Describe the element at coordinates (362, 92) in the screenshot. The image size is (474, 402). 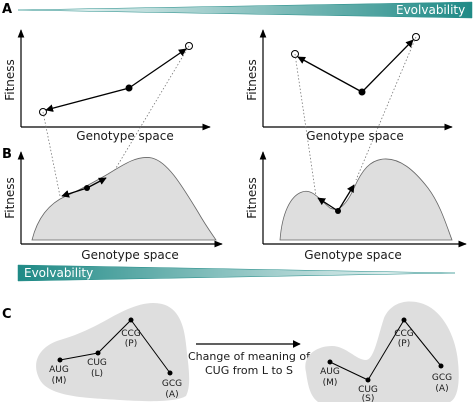
I see `current-point-a-right` at that location.